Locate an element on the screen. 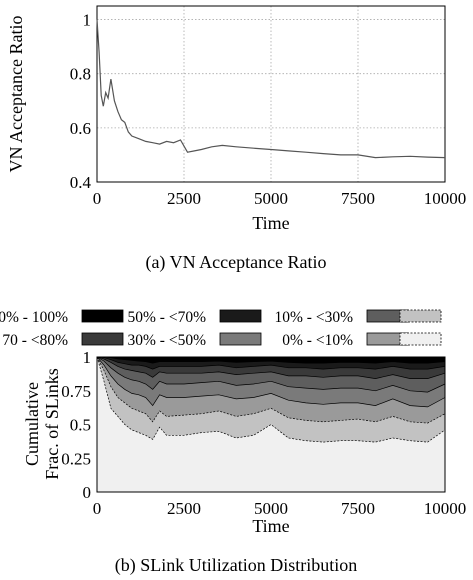  legend-item: 50% - <70% is located at coordinates (195, 317).